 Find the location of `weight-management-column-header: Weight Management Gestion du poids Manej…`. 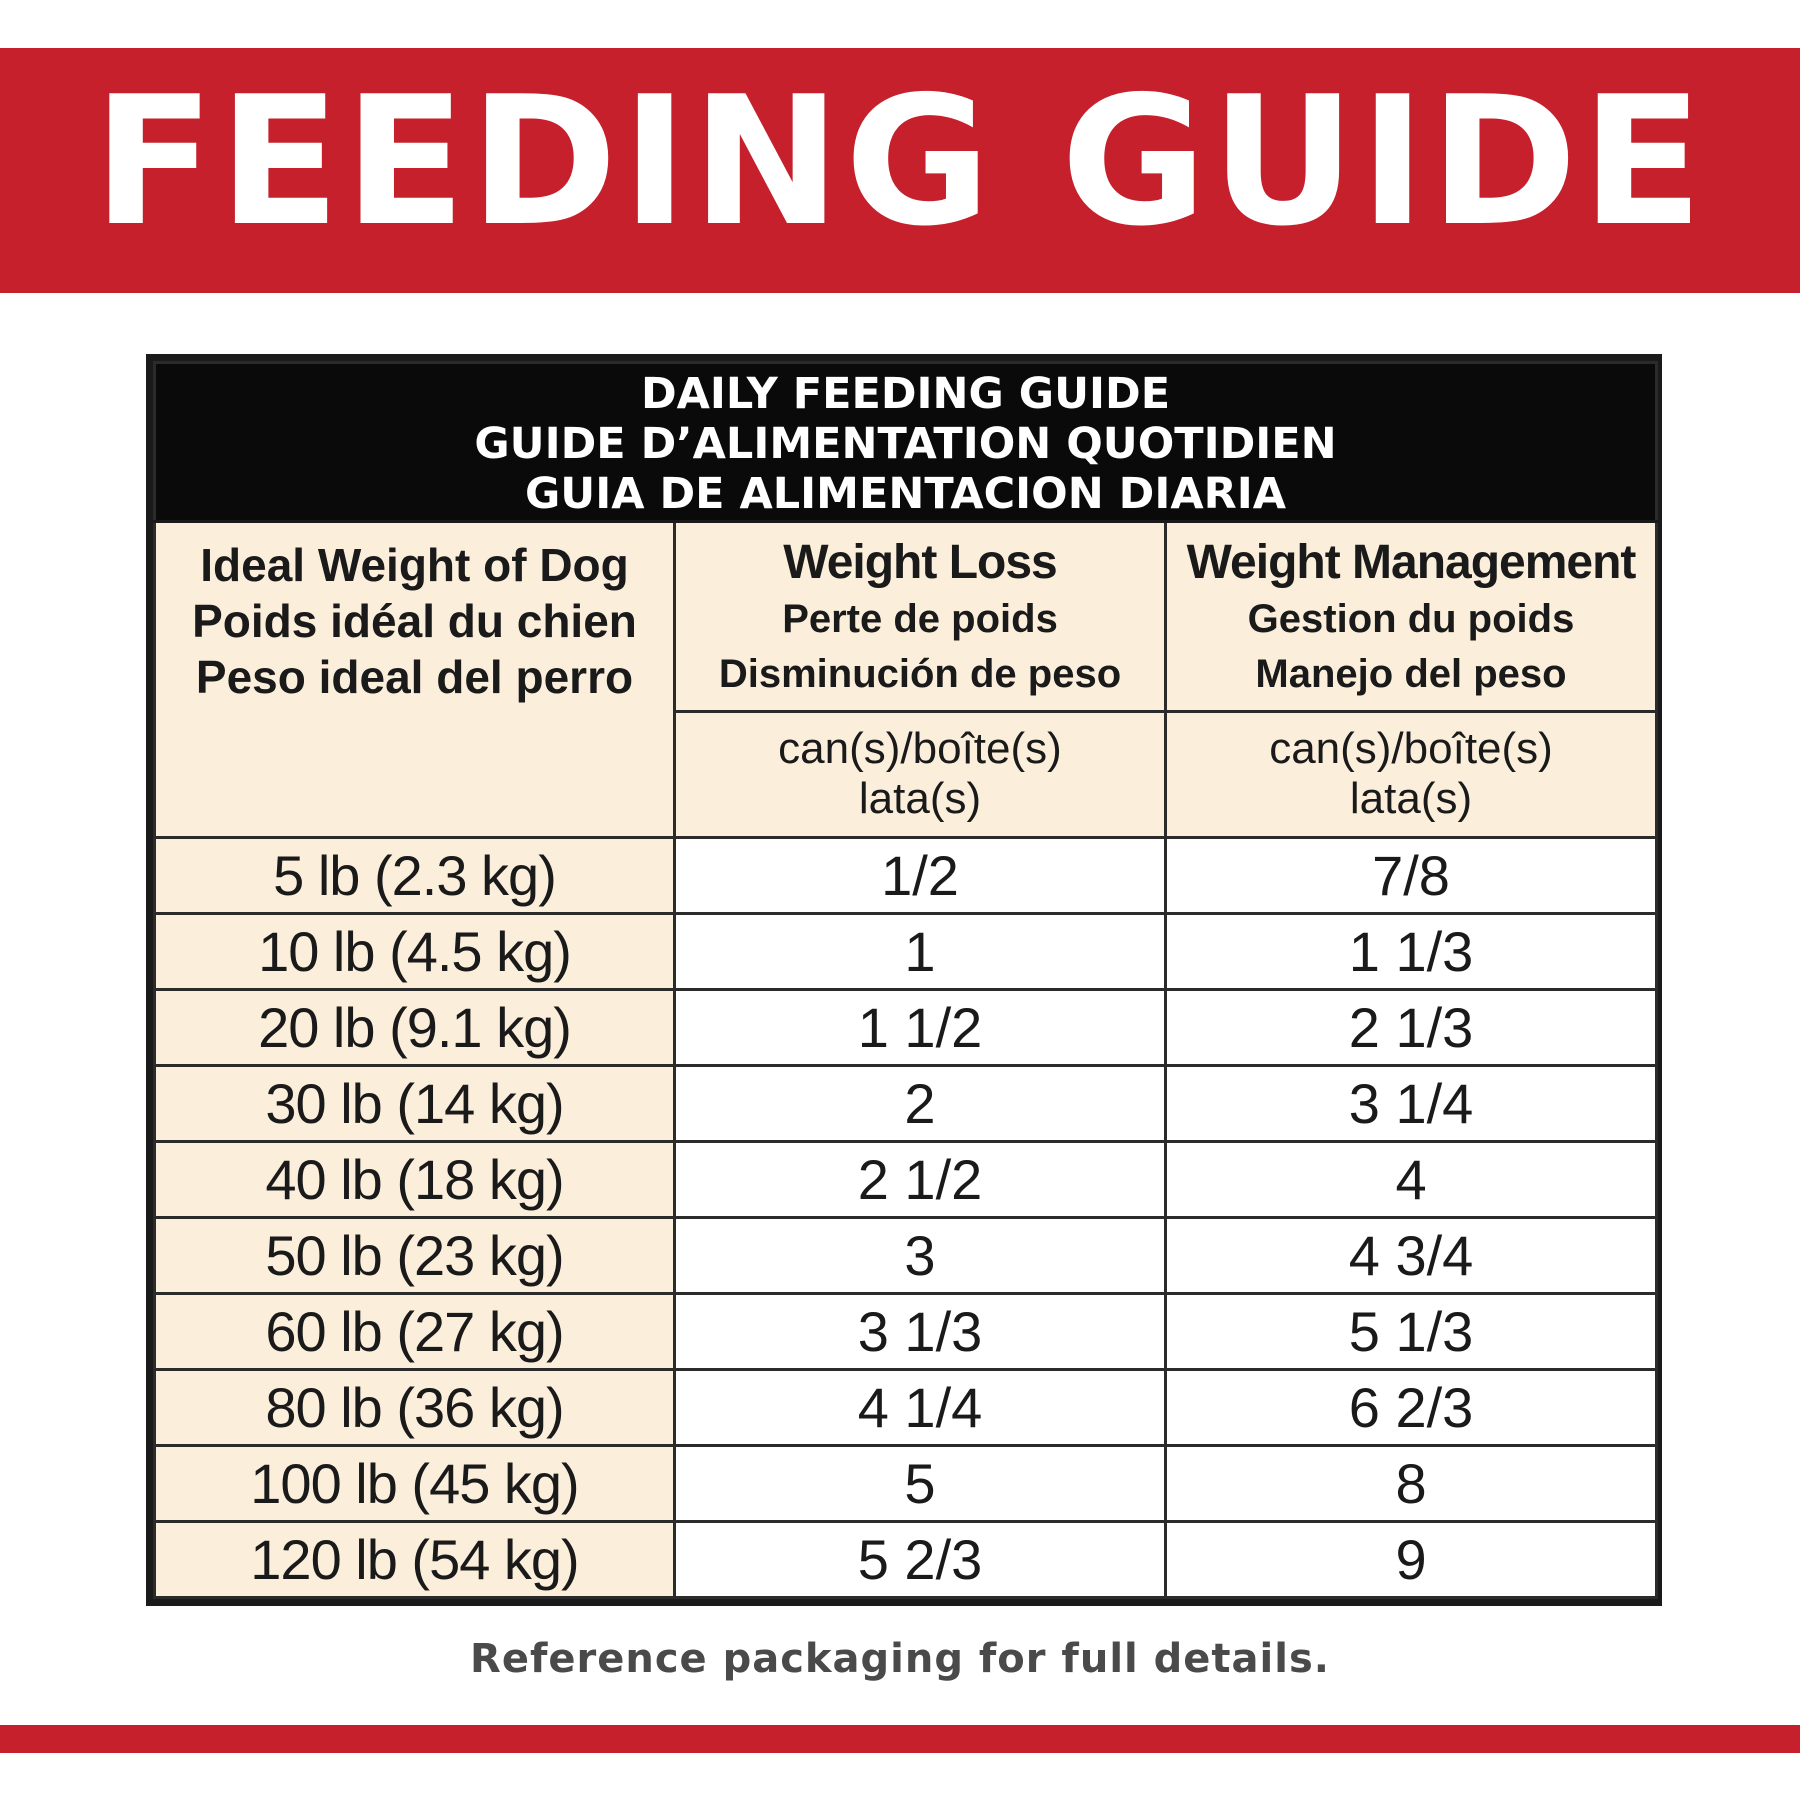

weight-management-column-header: Weight Management Gestion du poids Manej… is located at coordinates (1411, 616).